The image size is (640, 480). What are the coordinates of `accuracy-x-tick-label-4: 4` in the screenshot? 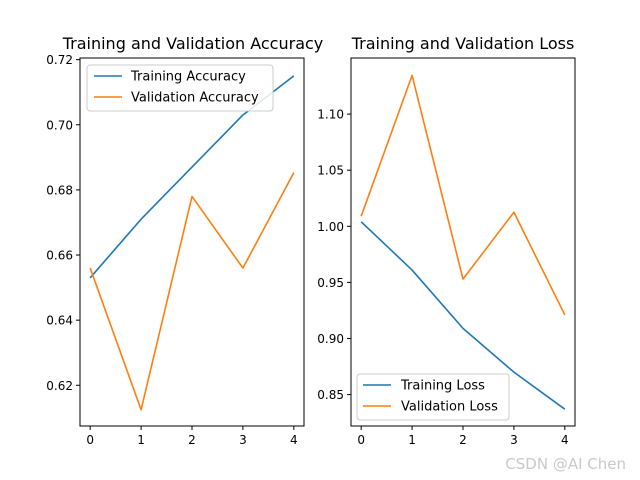 It's located at (294, 440).